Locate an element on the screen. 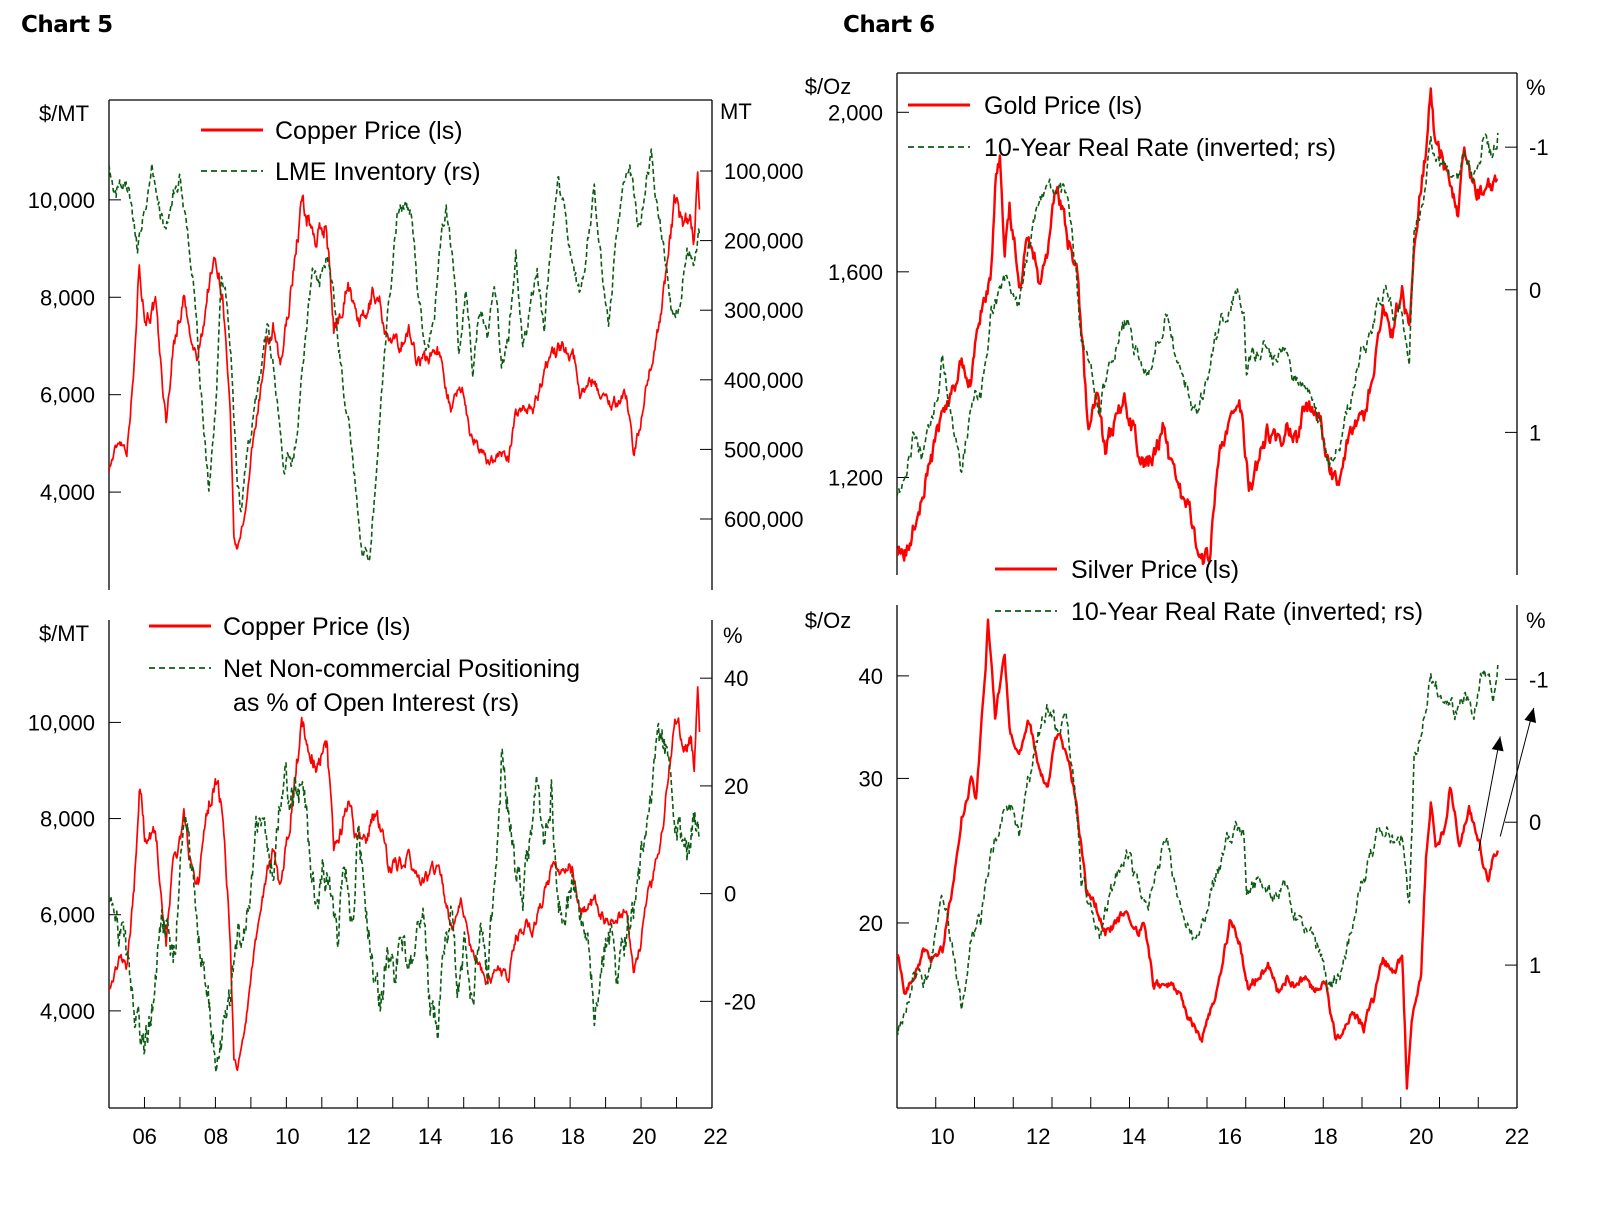 The image size is (1611, 1222). left-tick-label: 2,000 is located at coordinates (855, 112).